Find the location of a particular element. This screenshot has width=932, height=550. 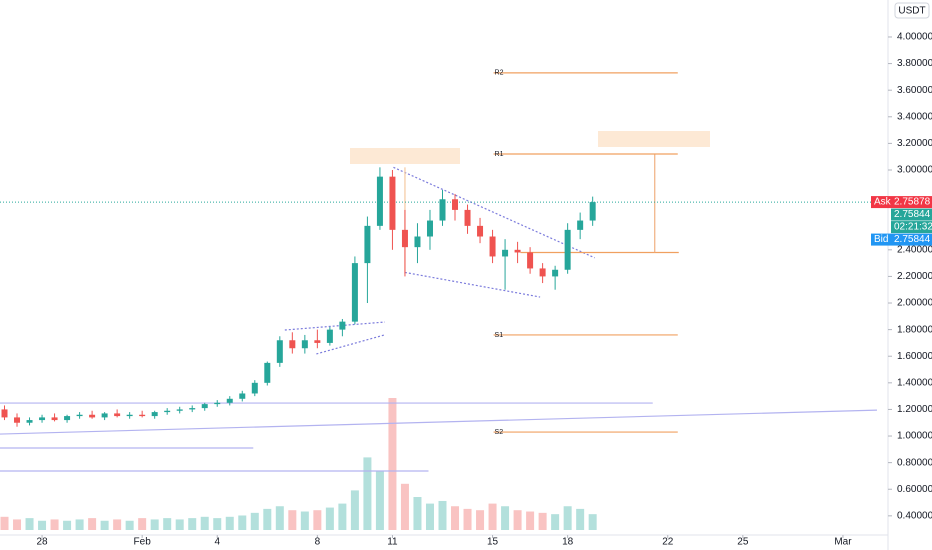

price-tag-label: Ask is located at coordinates (883, 202).